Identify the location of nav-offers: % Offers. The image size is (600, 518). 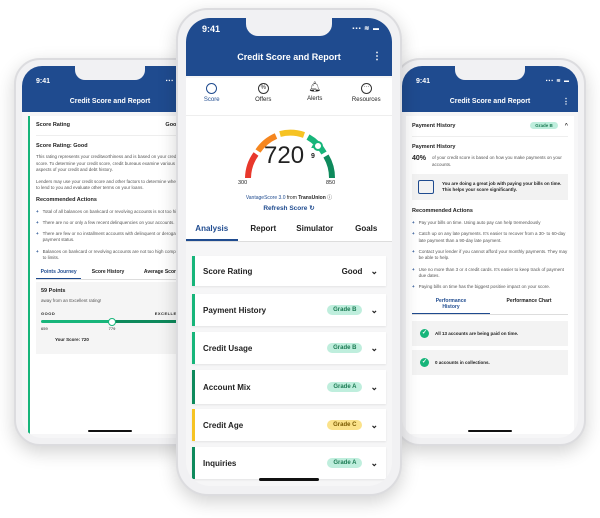
(263, 93).